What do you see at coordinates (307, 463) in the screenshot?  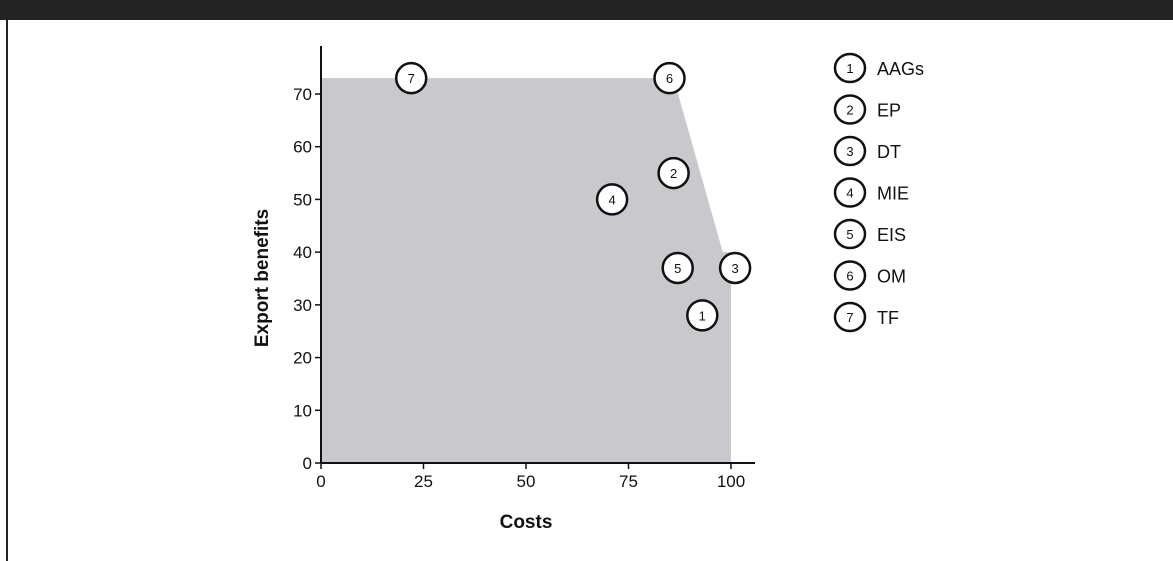 I see `y-tick-label: 0` at bounding box center [307, 463].